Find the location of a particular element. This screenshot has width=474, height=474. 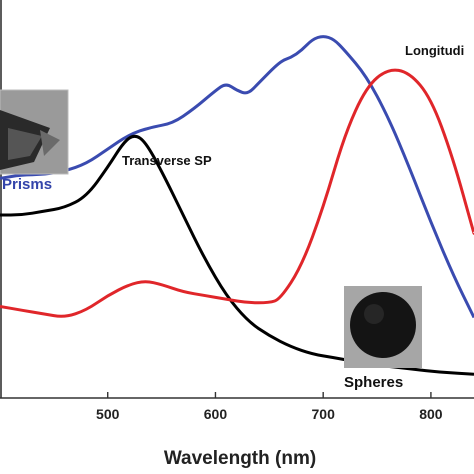

spheres-label: Spheres is located at coordinates (373, 382).